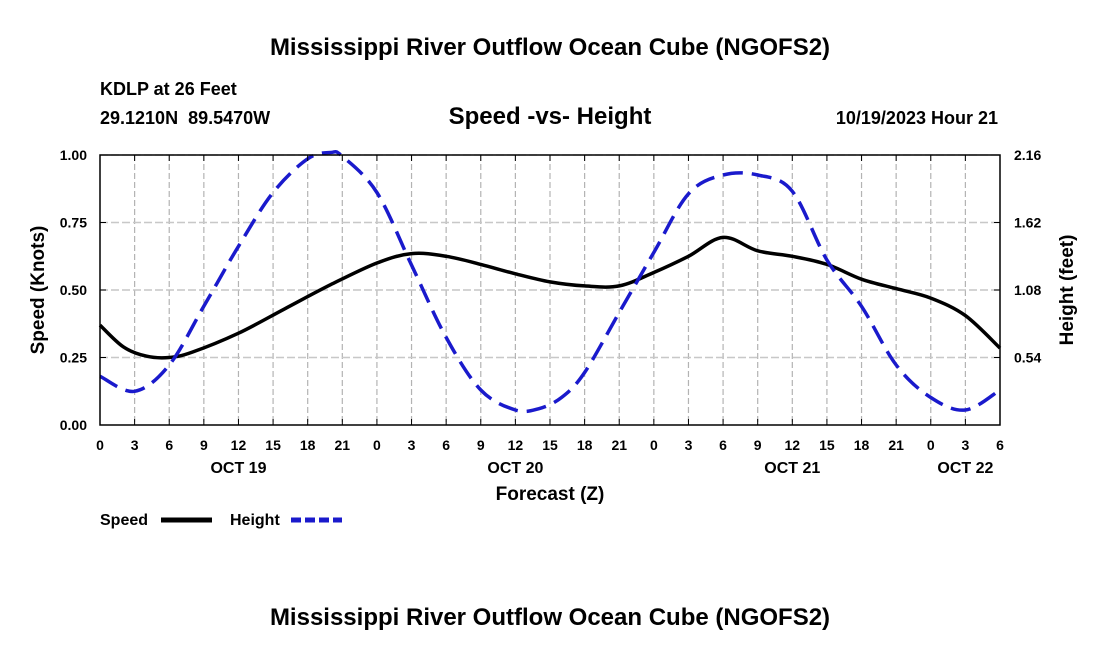  What do you see at coordinates (1027, 358) in the screenshot?
I see `y2-tick-label: 0.54` at bounding box center [1027, 358].